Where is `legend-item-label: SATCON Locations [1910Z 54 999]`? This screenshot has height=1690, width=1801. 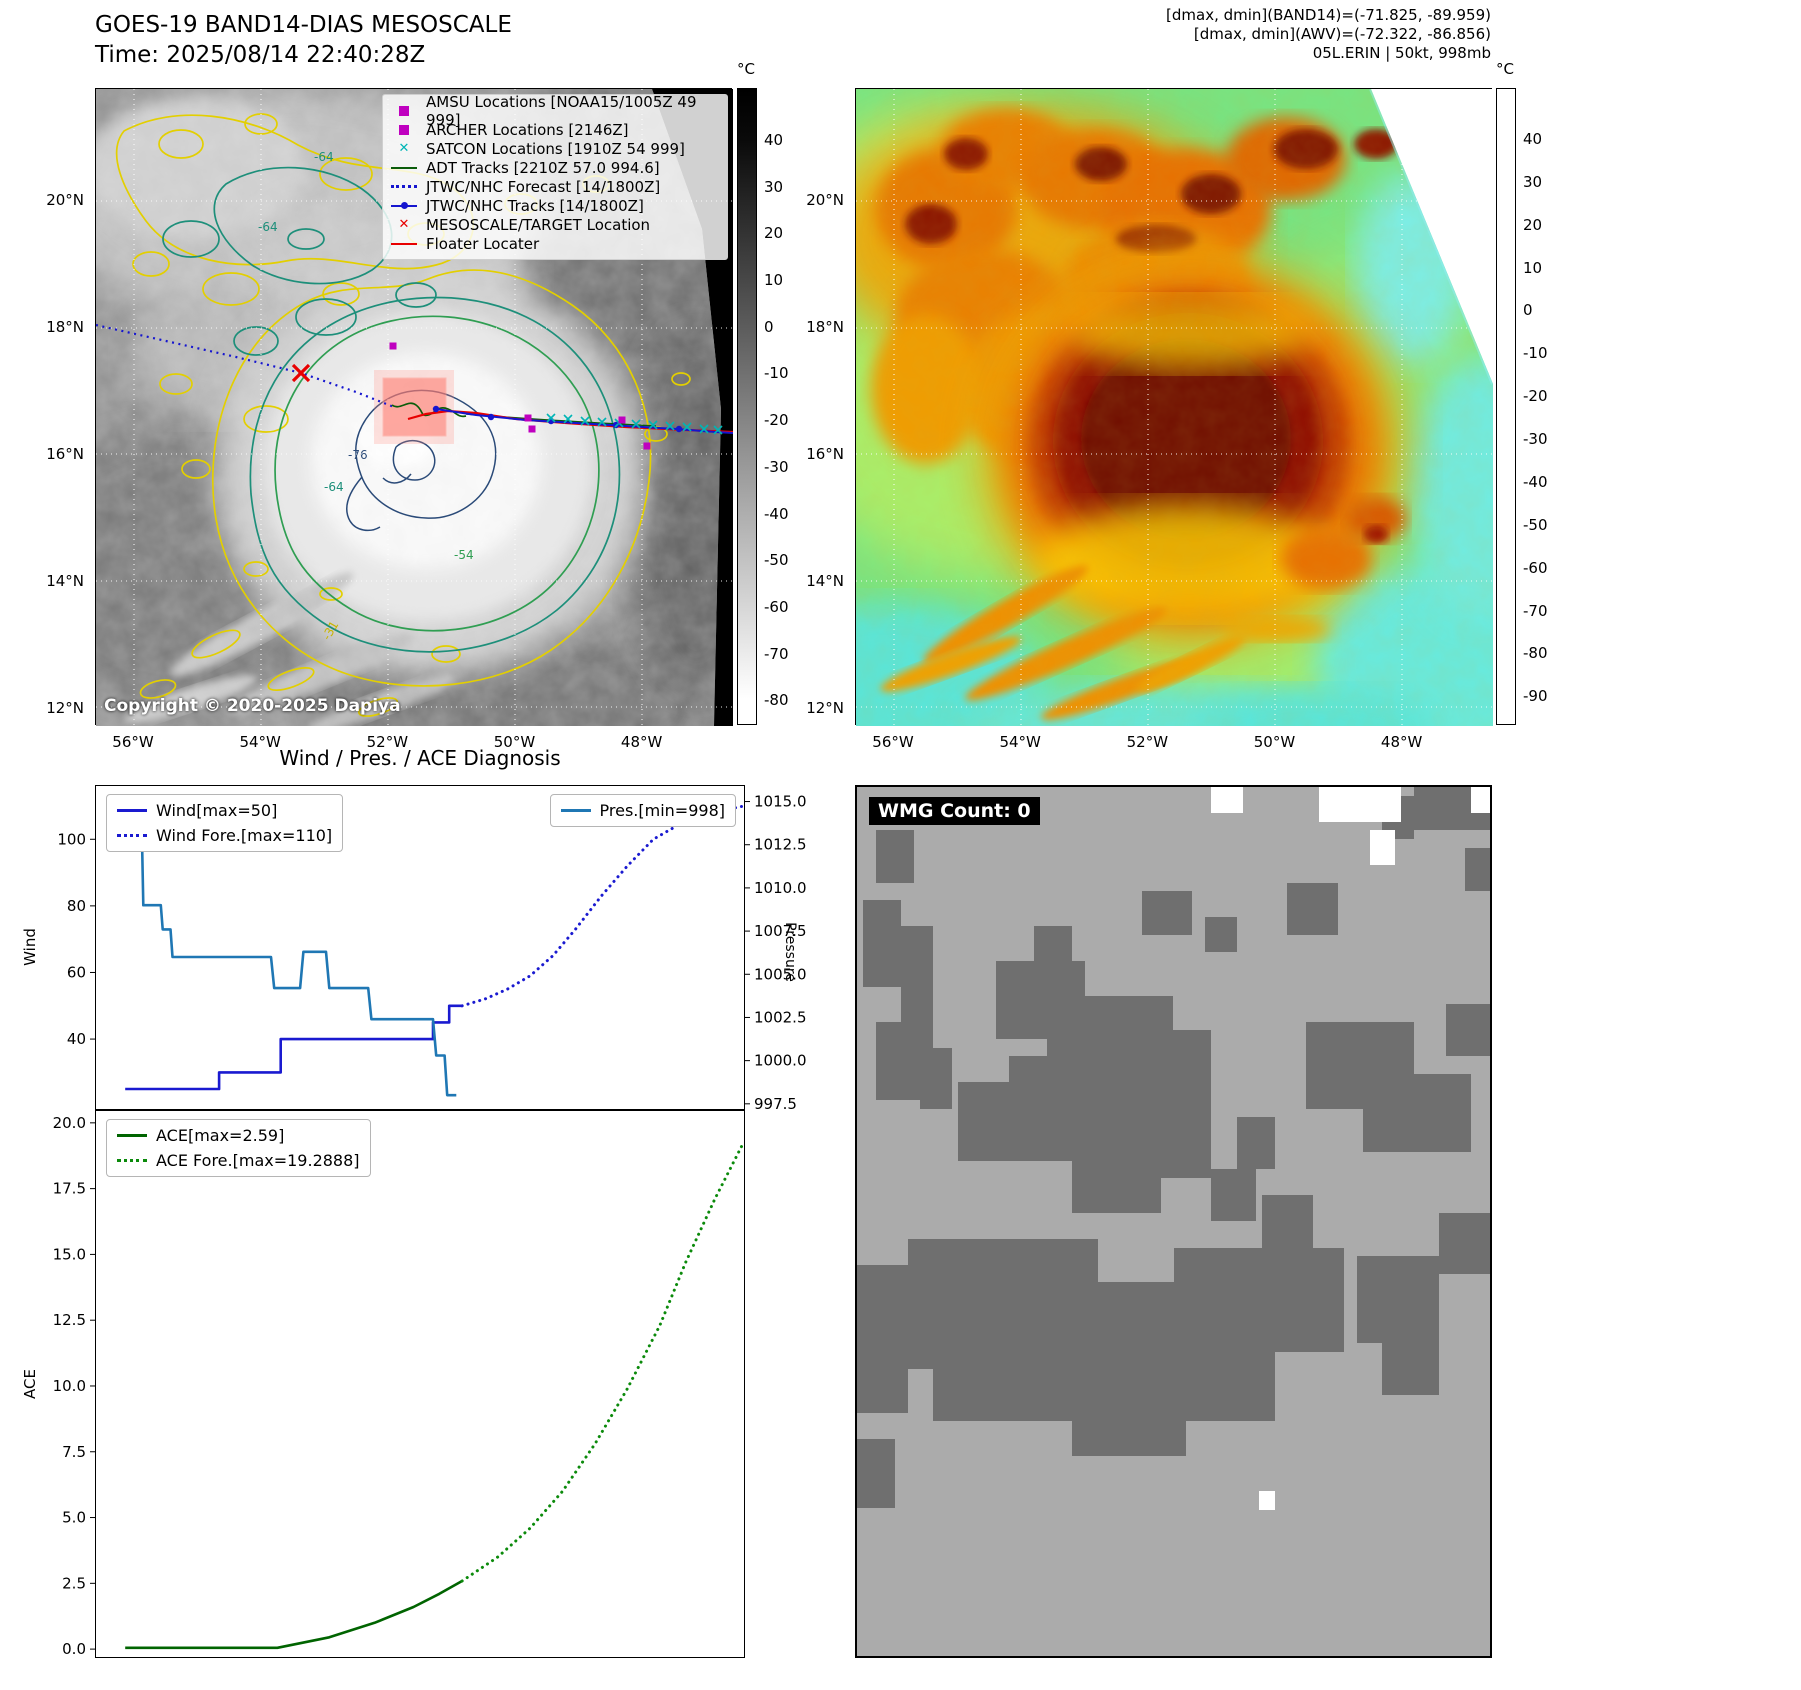
legend-item-label: SATCON Locations [1910Z 54 999] is located at coordinates (555, 148).